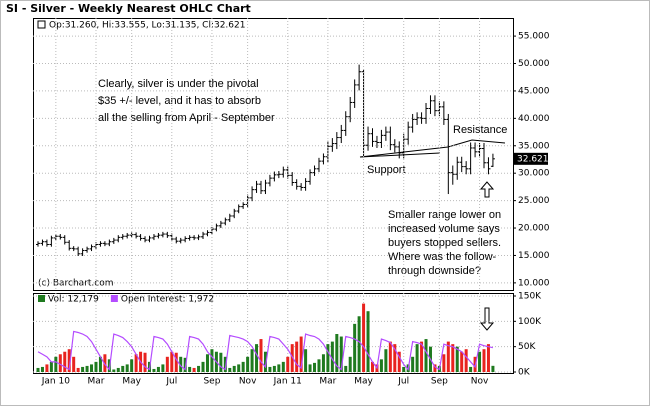  I want to click on copyright: (c) Barchart.com, so click(76, 284).